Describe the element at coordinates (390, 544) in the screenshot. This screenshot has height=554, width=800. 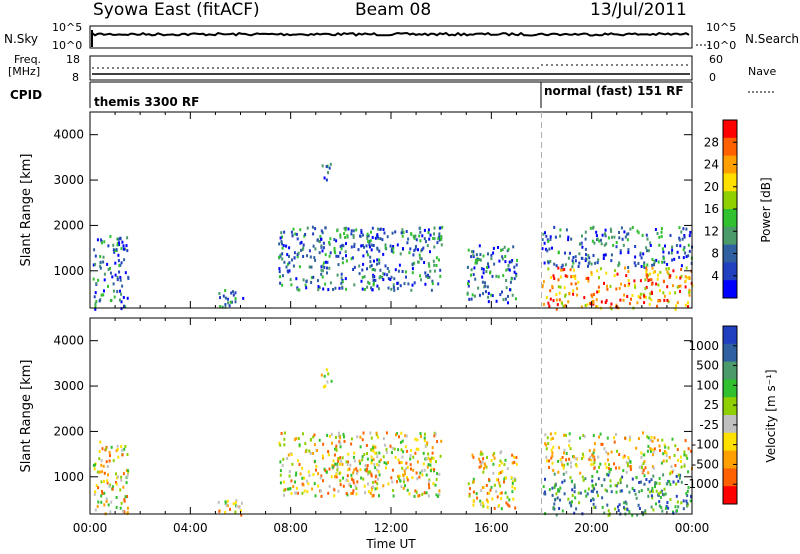
I see `x-axis-label: Time UT` at that location.